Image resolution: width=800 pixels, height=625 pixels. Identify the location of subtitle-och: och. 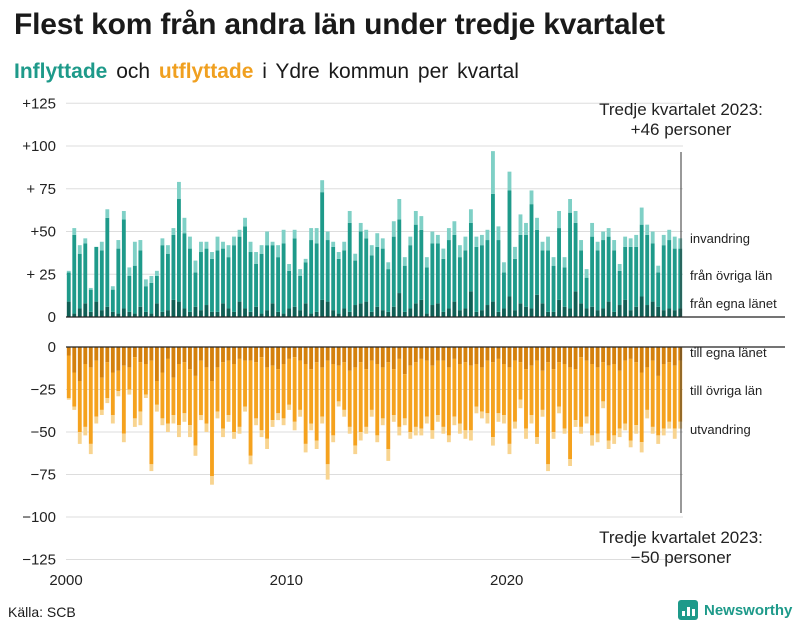
(133, 71).